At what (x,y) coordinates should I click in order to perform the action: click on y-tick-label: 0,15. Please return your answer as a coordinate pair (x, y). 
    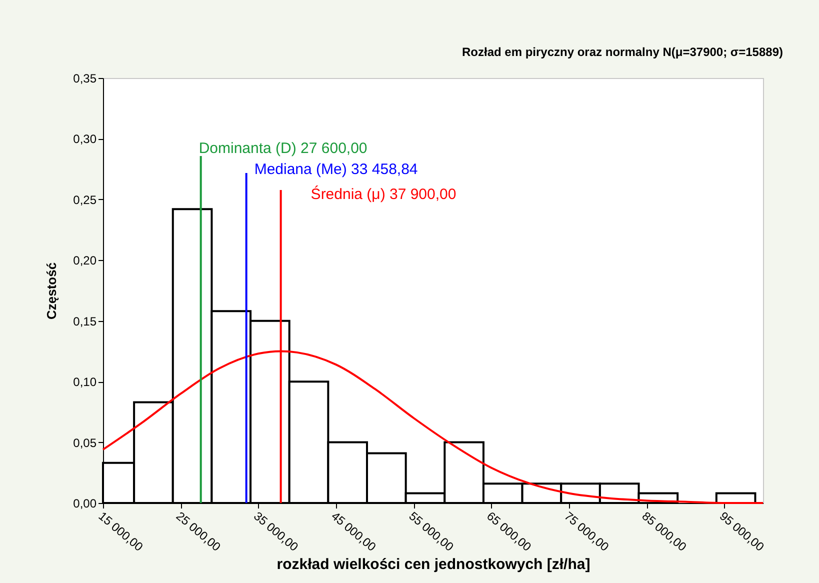
    Looking at the image, I should click on (85, 321).